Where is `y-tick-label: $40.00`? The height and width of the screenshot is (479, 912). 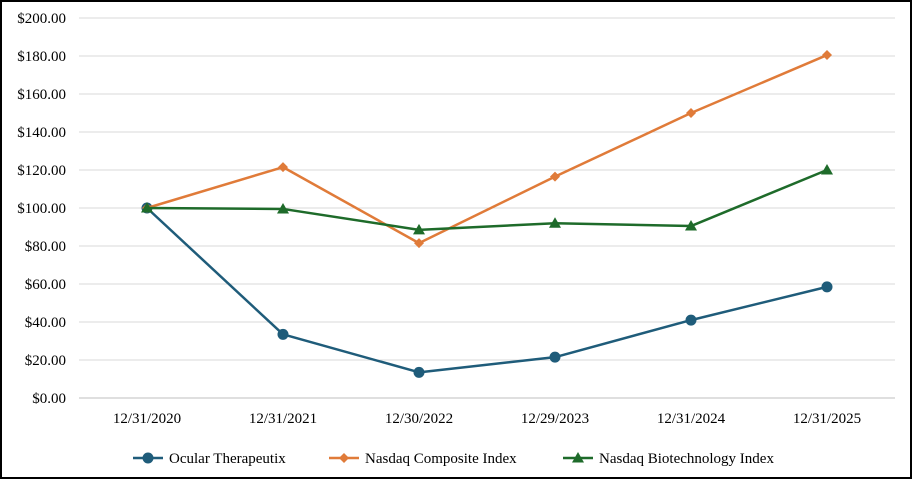
y-tick-label: $40.00 is located at coordinates (45, 323).